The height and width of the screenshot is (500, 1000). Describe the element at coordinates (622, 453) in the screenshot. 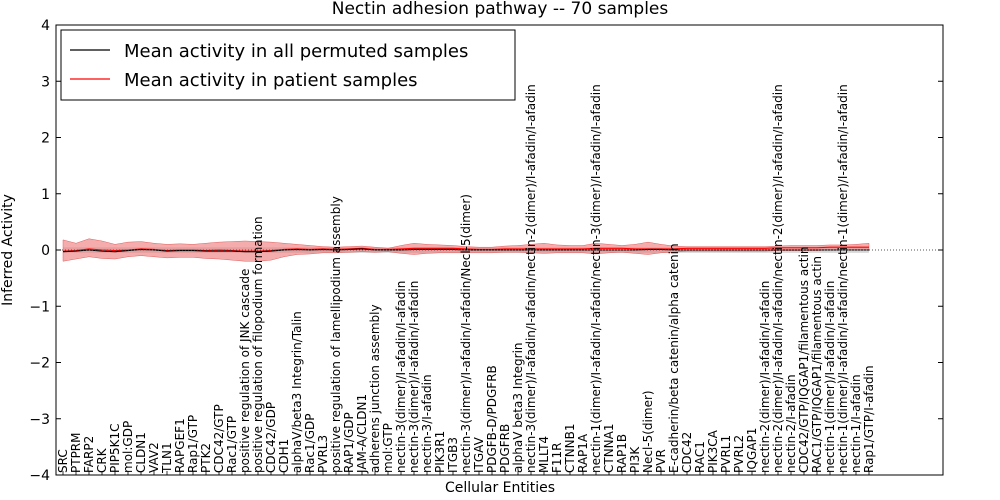

I see `x-tick-label: RAP1B` at that location.